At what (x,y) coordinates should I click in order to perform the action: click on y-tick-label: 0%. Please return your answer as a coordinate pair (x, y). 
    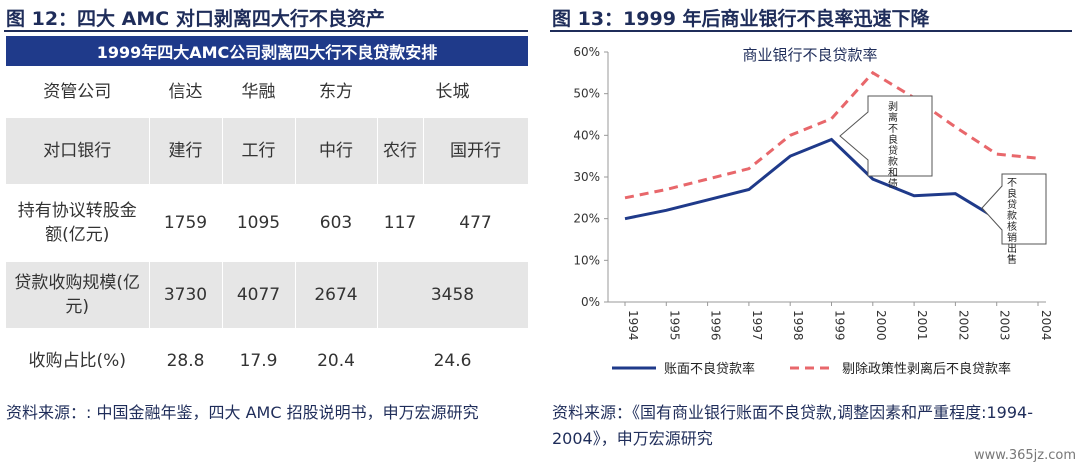
    Looking at the image, I should click on (590, 302).